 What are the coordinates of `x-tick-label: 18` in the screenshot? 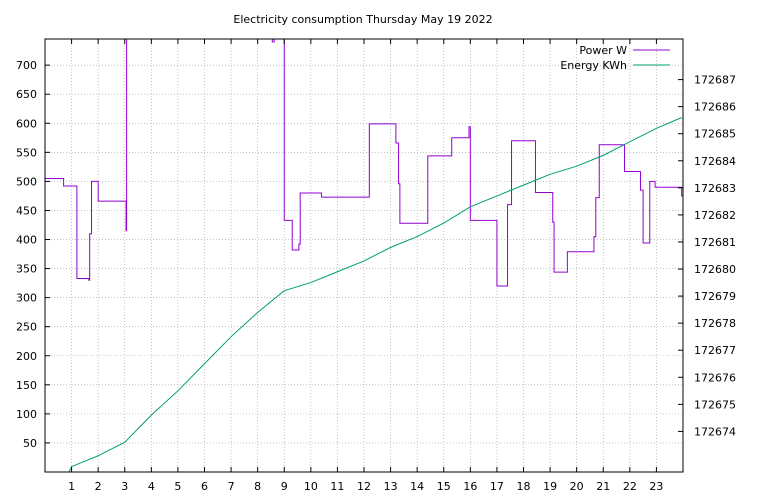 It's located at (524, 486).